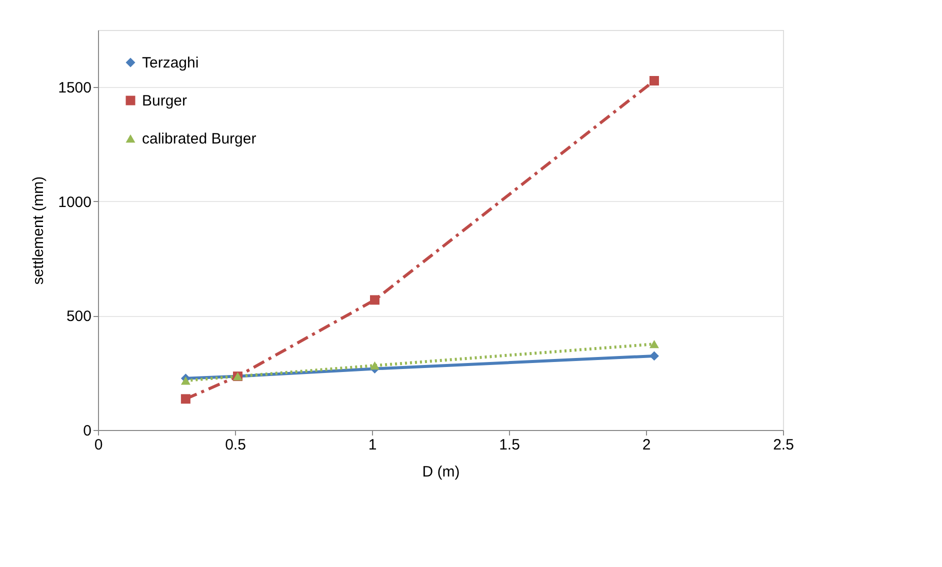 The width and height of the screenshot is (942, 567). Describe the element at coordinates (441, 472) in the screenshot. I see `x-axis-title: D (m)` at that location.